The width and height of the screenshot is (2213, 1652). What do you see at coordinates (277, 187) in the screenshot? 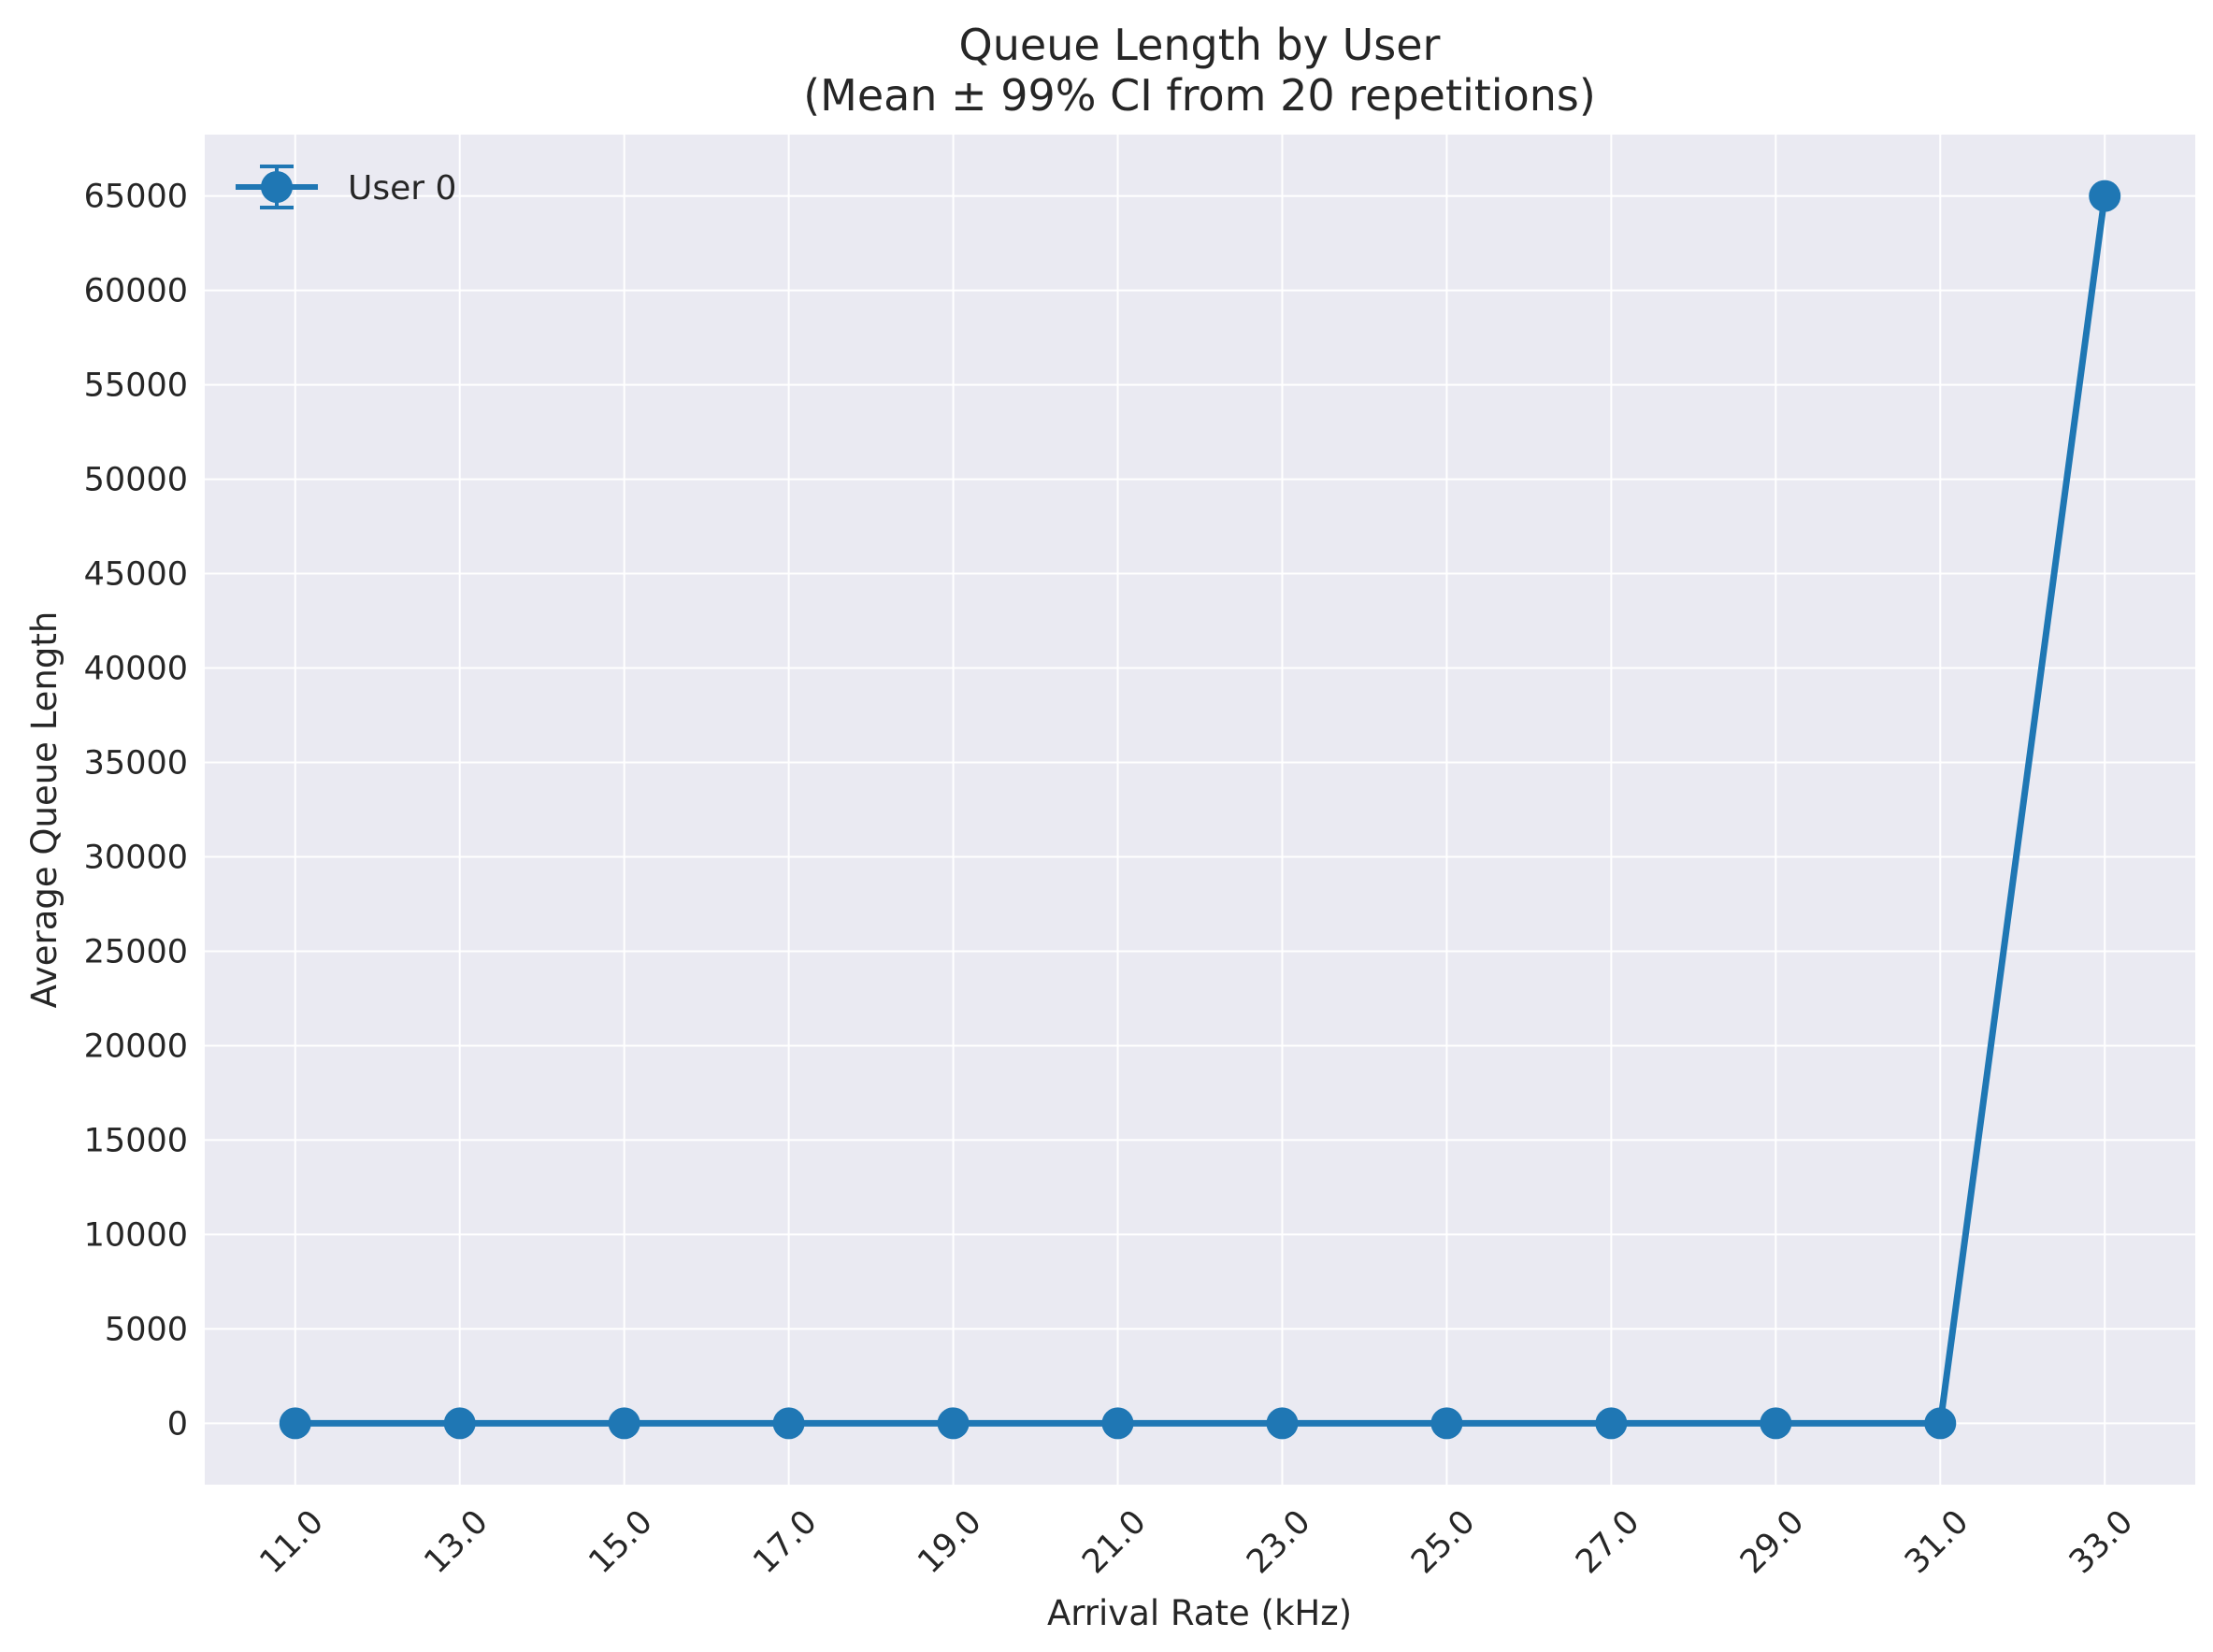
I see `legend-marker` at bounding box center [277, 187].